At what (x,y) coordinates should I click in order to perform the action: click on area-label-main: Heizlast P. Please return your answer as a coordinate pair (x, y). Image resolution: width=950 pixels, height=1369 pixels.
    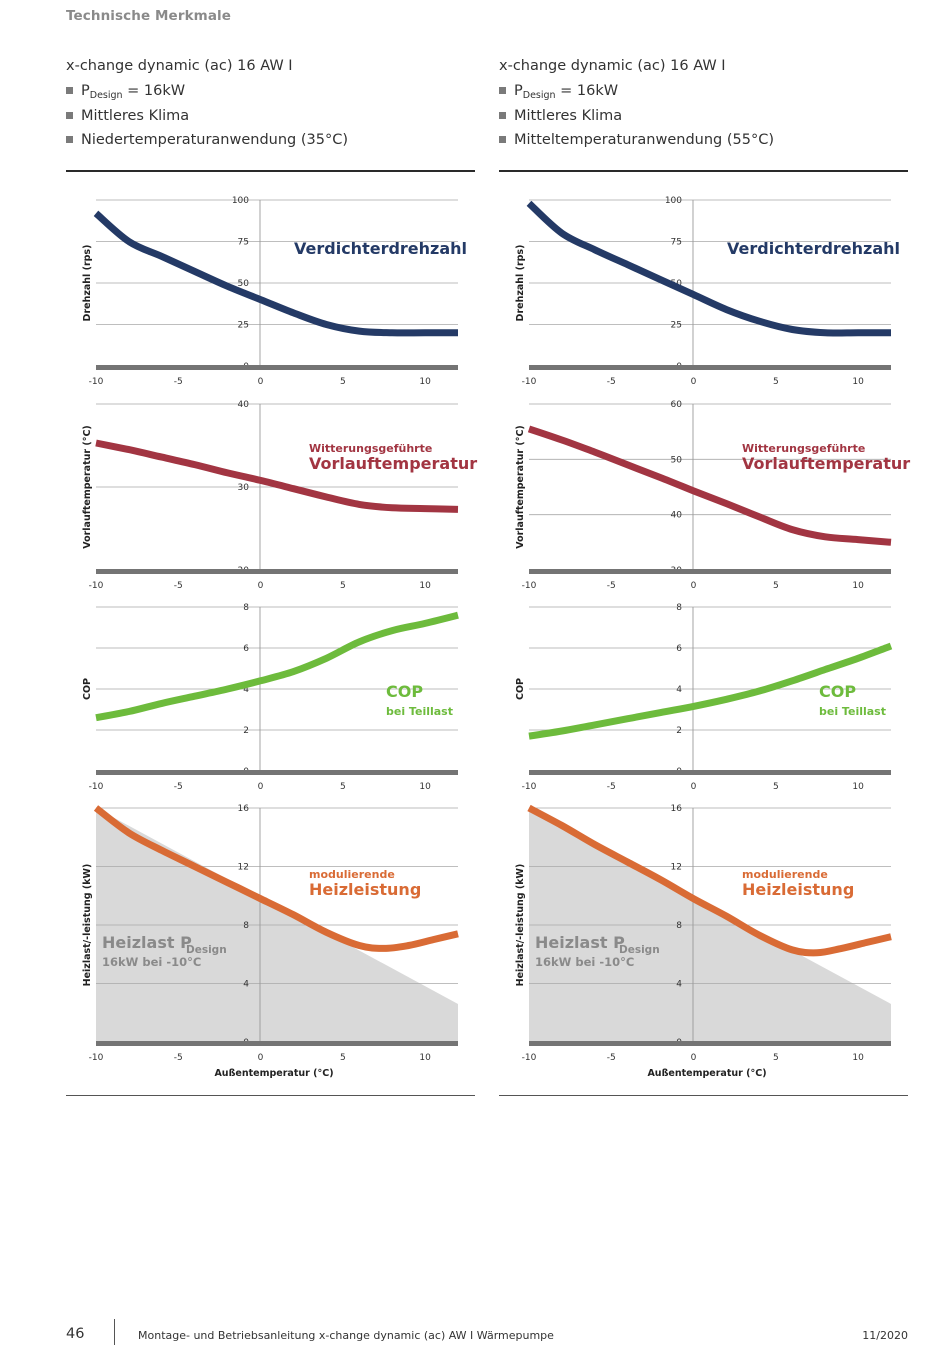
    Looking at the image, I should click on (147, 942).